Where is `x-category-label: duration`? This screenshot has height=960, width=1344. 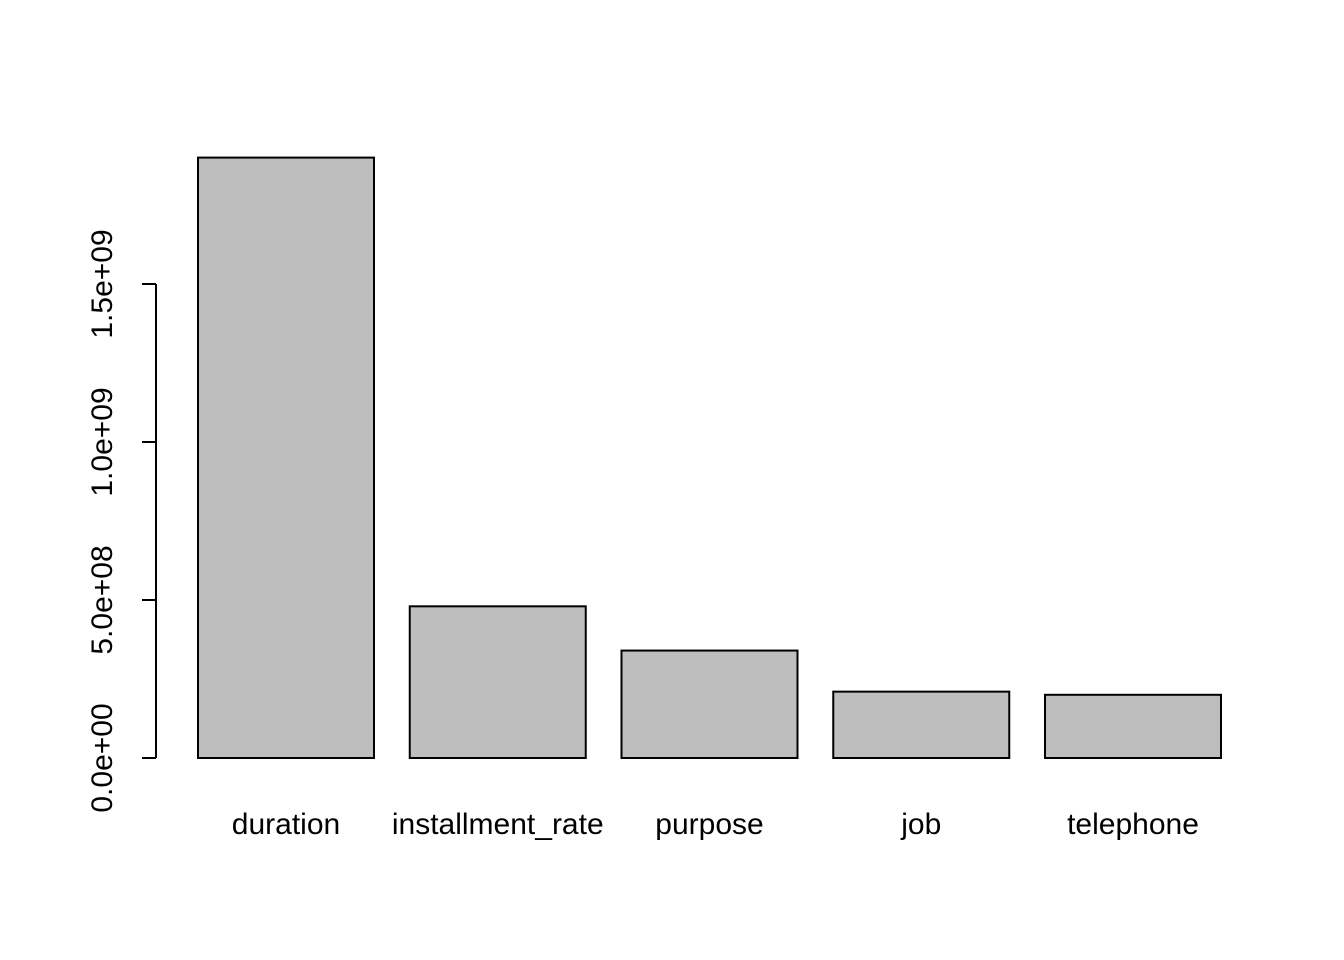 x-category-label: duration is located at coordinates (286, 824).